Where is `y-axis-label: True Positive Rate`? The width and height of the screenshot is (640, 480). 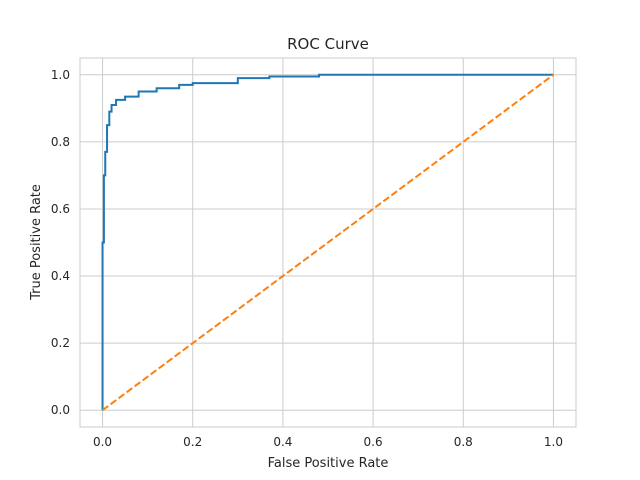
y-axis-label: True Positive Rate is located at coordinates (36, 242).